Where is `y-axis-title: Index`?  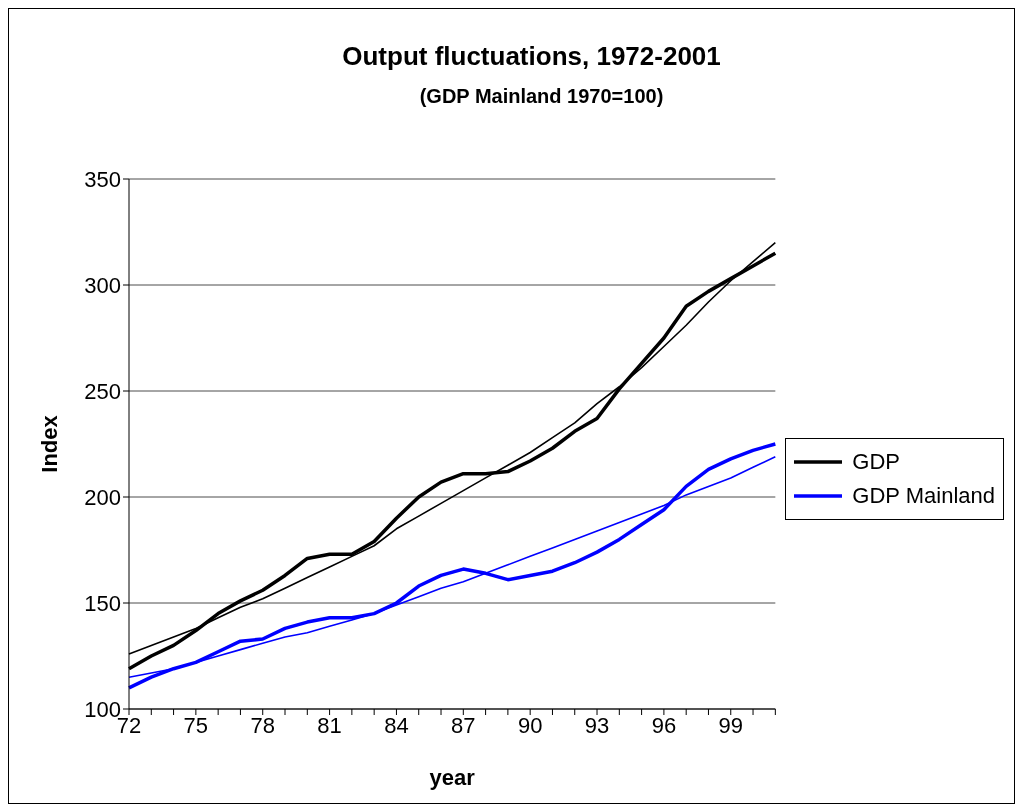 y-axis-title: Index is located at coordinates (49, 443).